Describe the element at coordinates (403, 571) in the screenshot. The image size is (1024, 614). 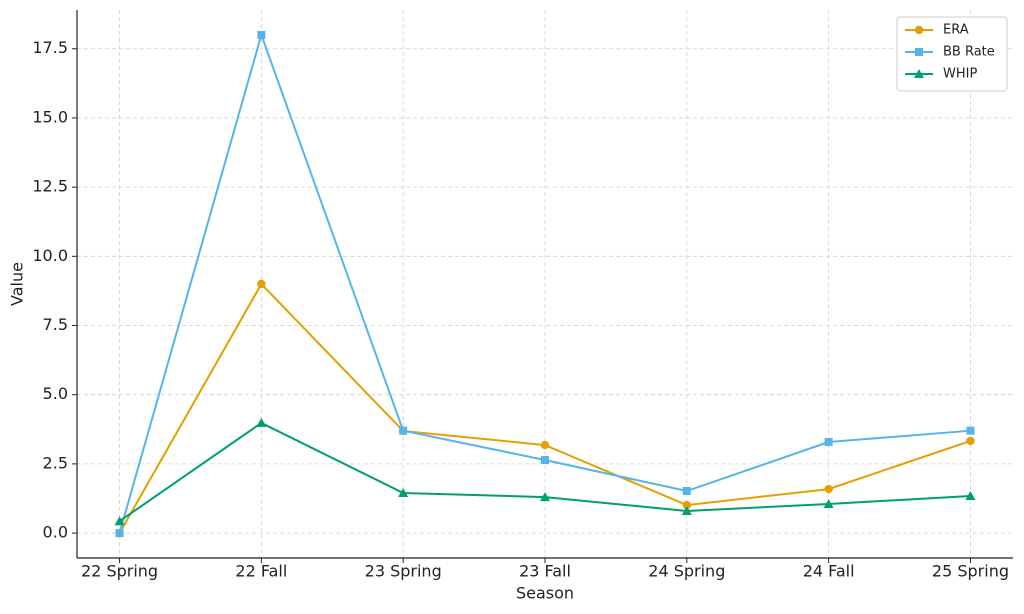
I see `x-tick-label: 23 Spring` at that location.